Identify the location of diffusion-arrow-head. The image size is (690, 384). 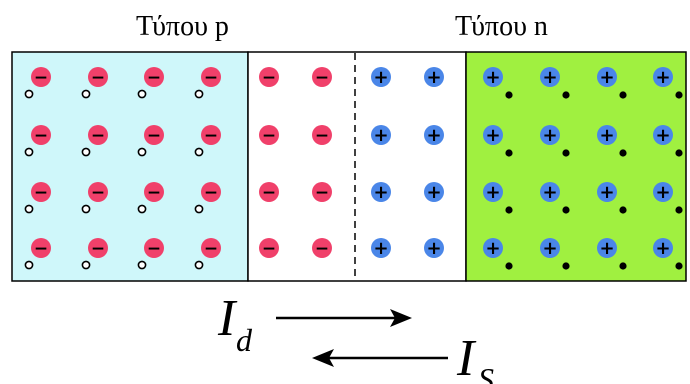
(323, 358).